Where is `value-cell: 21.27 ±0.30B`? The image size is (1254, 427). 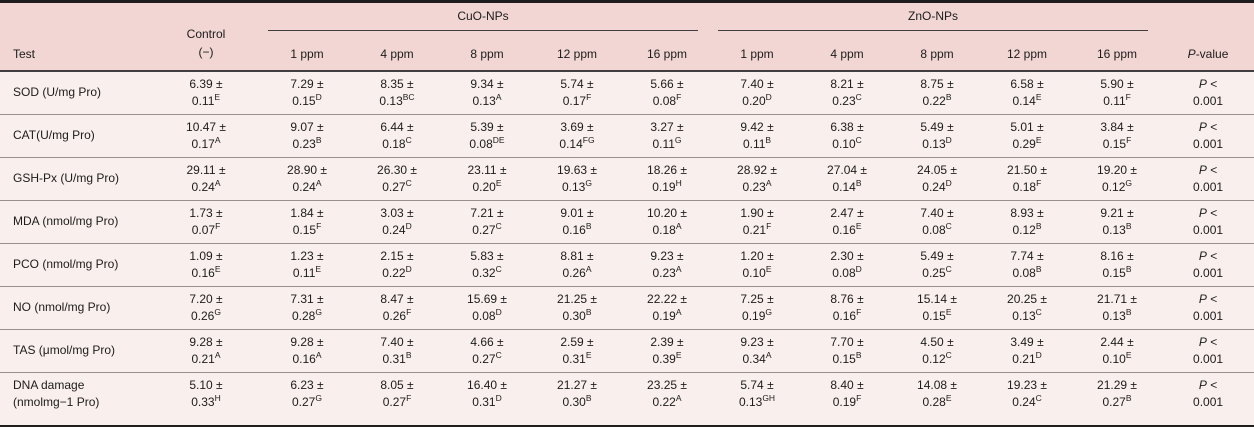 value-cell: 21.27 ±0.30B is located at coordinates (577, 393).